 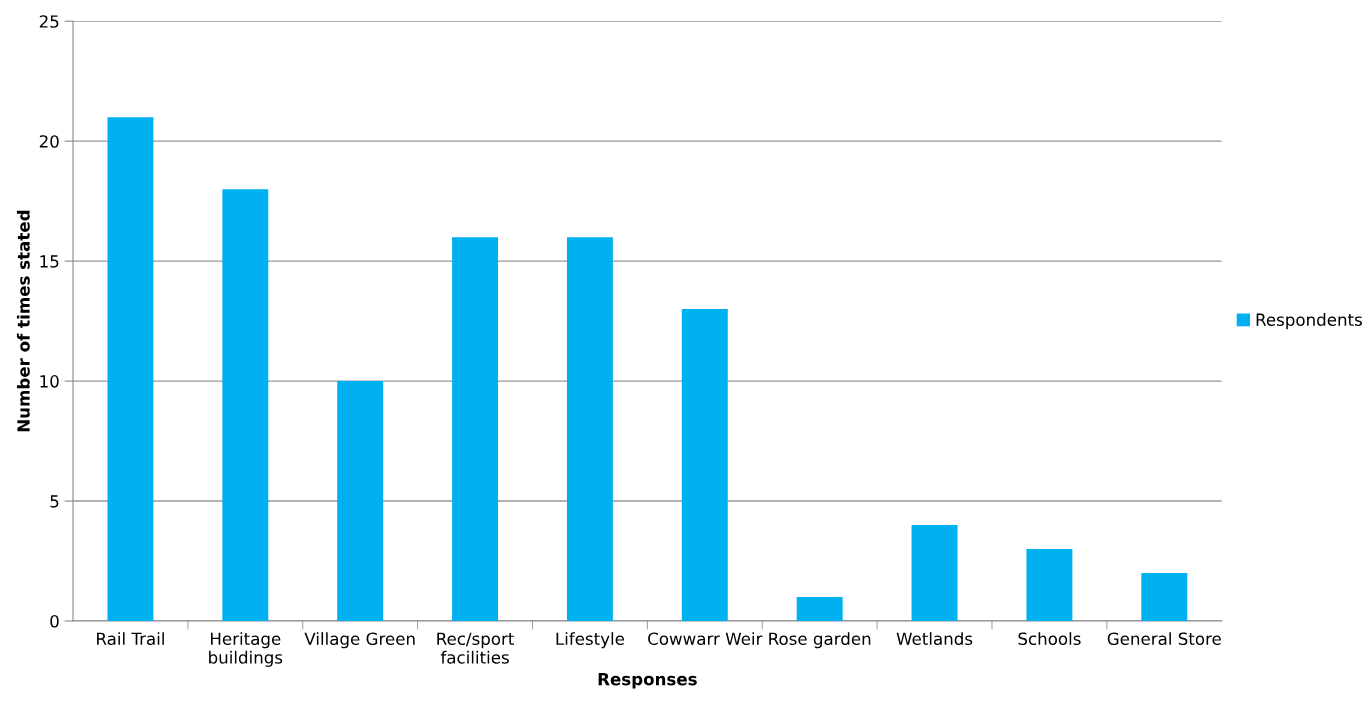 What do you see at coordinates (359, 640) in the screenshot?
I see `x-tick-label: Village Green` at bounding box center [359, 640].